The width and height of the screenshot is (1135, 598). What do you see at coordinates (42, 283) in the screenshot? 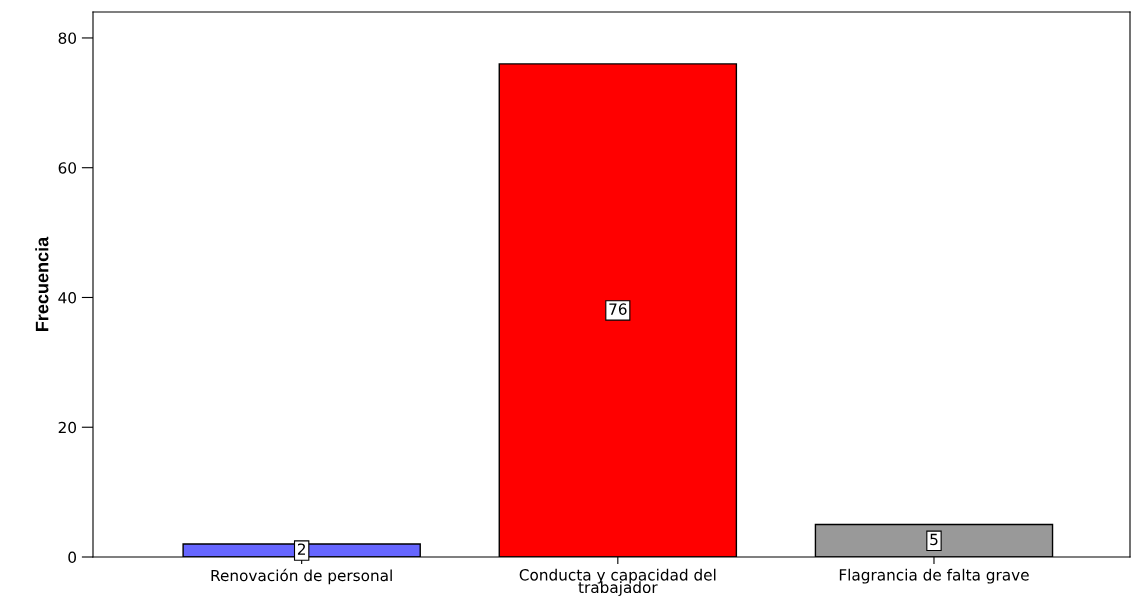
I see `y-axis-title: Frecuencia` at bounding box center [42, 283].